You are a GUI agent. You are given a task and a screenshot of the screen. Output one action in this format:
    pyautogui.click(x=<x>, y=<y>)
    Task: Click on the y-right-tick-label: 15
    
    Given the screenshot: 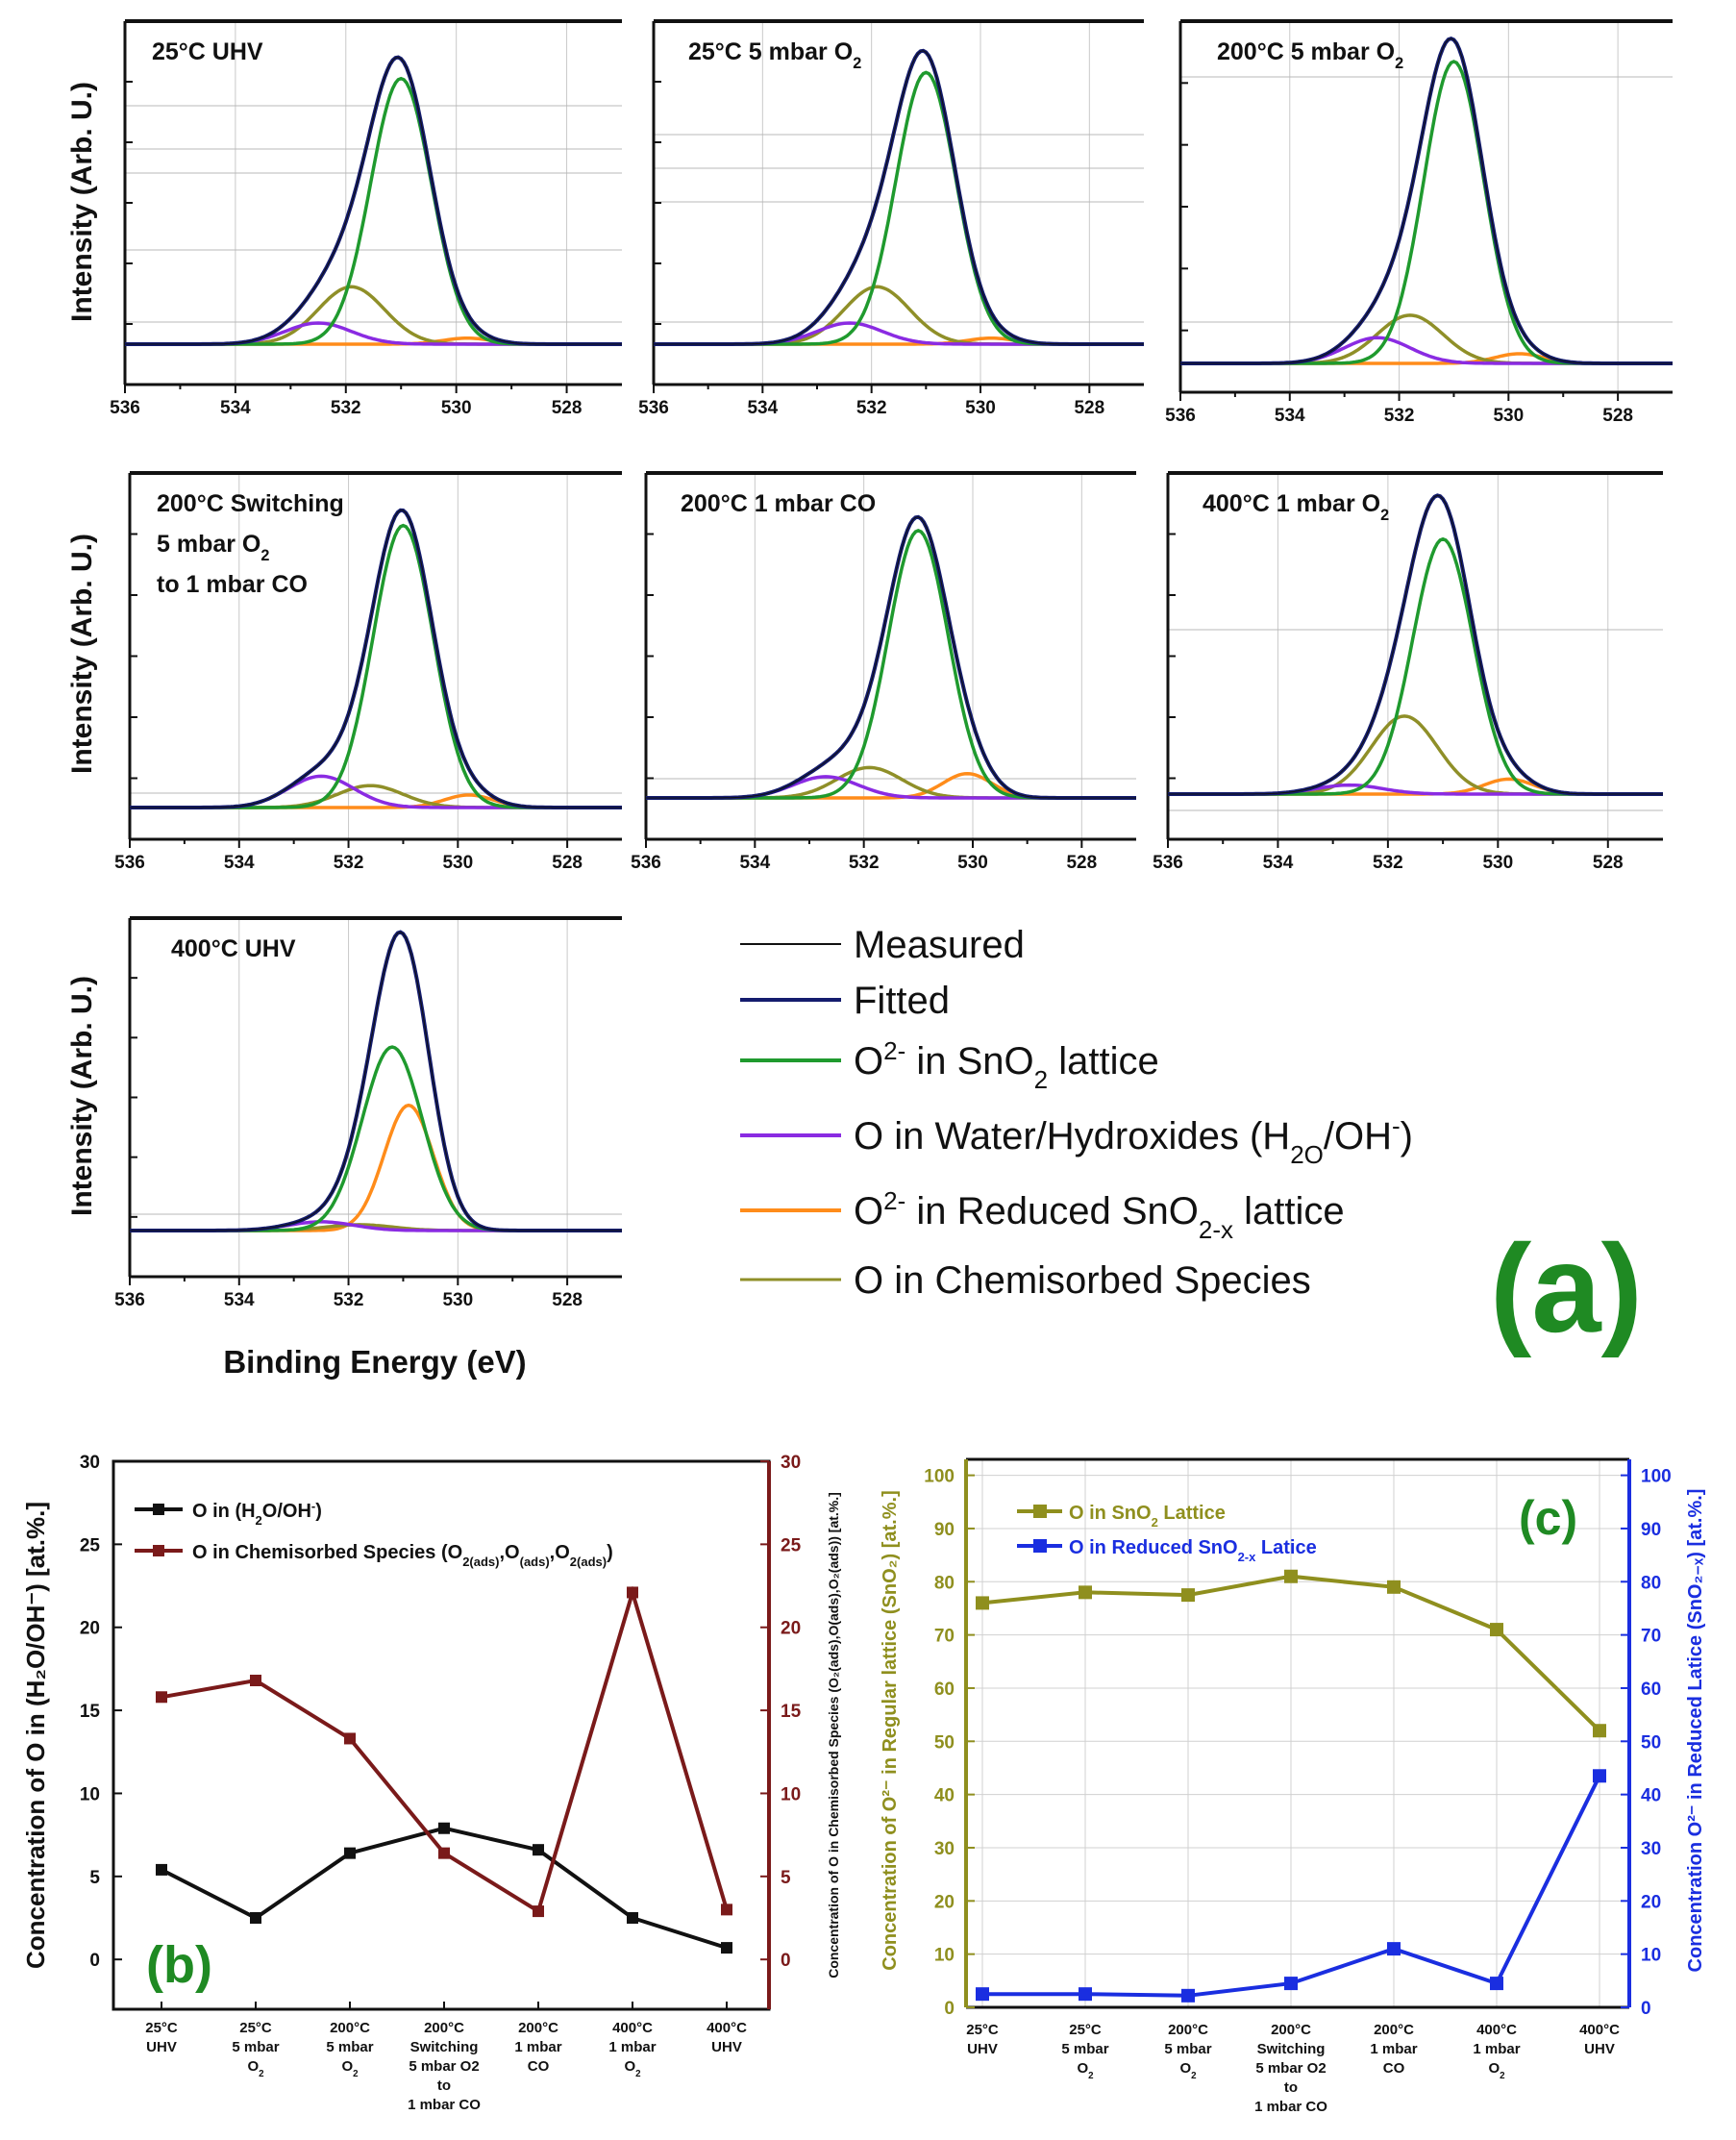 What is the action you would take?
    pyautogui.click(x=791, y=1712)
    